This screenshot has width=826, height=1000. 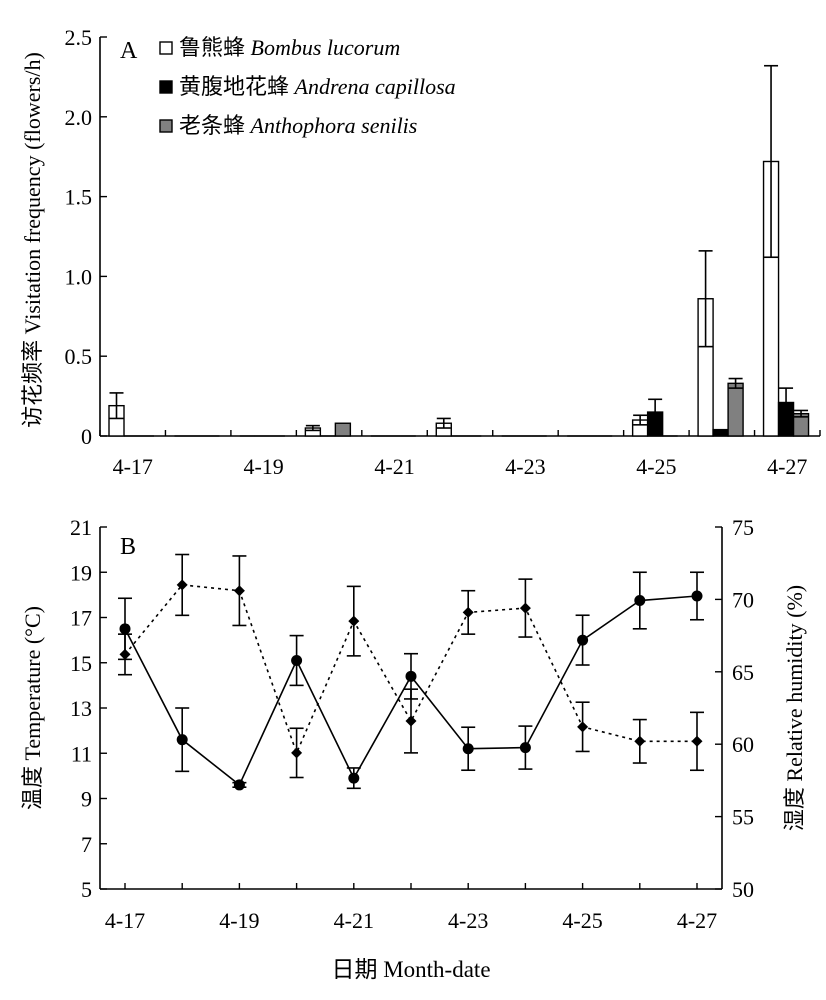 I want to click on x-axis-label: 日期 Month-date, so click(x=410, y=969).